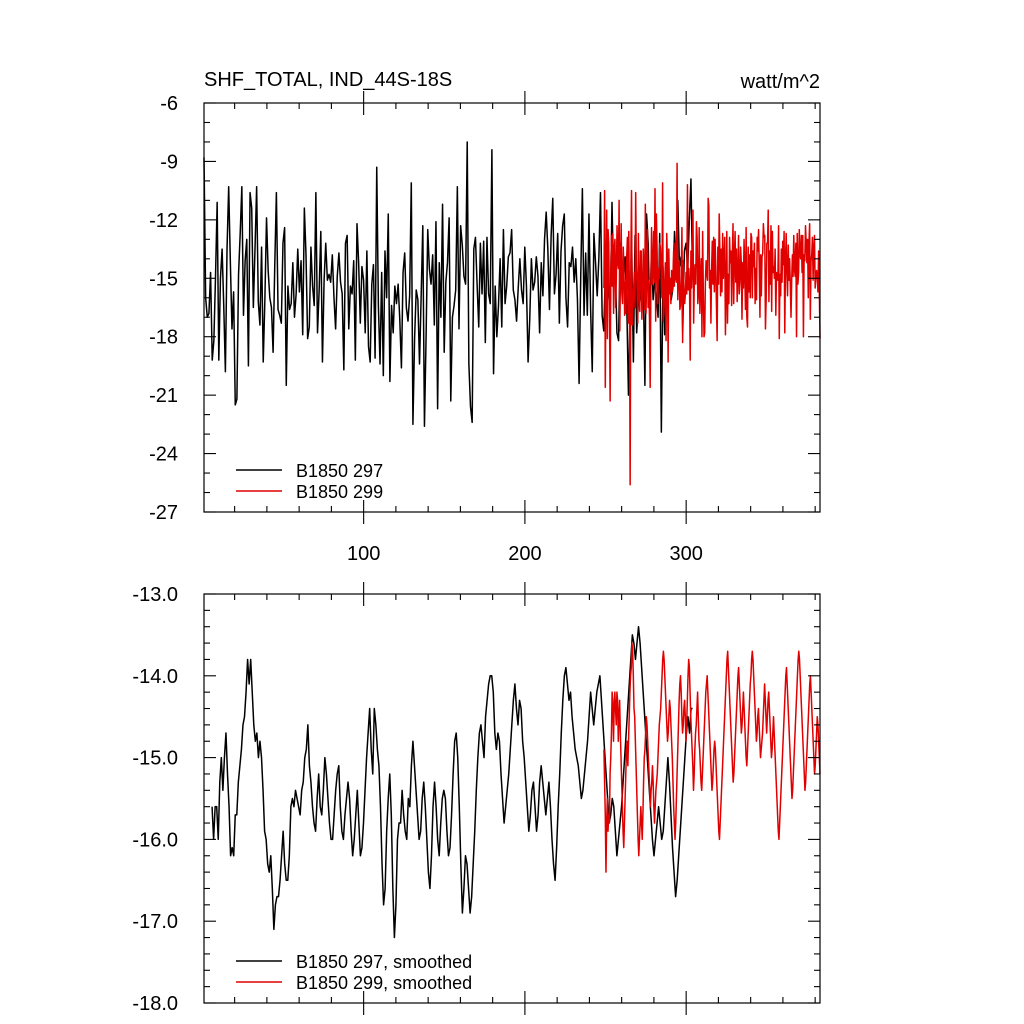 The image size is (1024, 1024). What do you see at coordinates (685, 554) in the screenshot?
I see `x-tick-label: 300` at bounding box center [685, 554].